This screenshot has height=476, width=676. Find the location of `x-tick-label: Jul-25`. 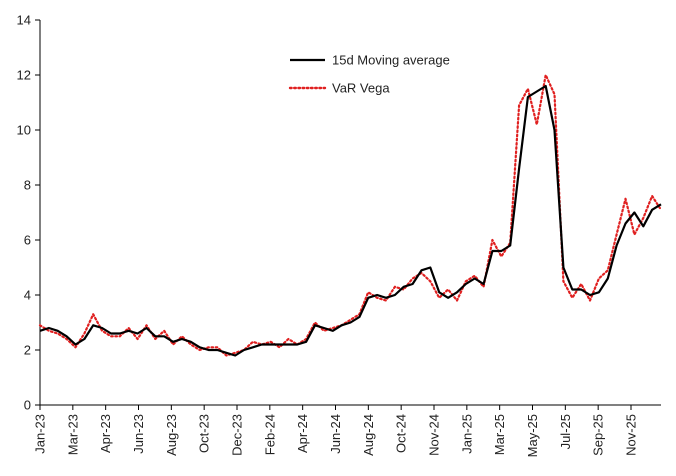

x-tick-label: Jul-25 is located at coordinates (565, 431).